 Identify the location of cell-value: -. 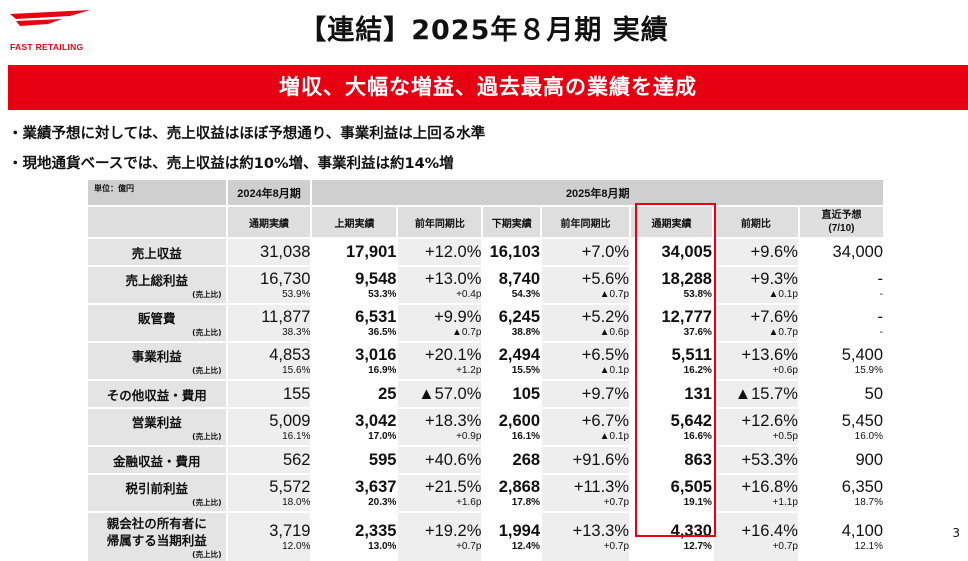
(880, 279).